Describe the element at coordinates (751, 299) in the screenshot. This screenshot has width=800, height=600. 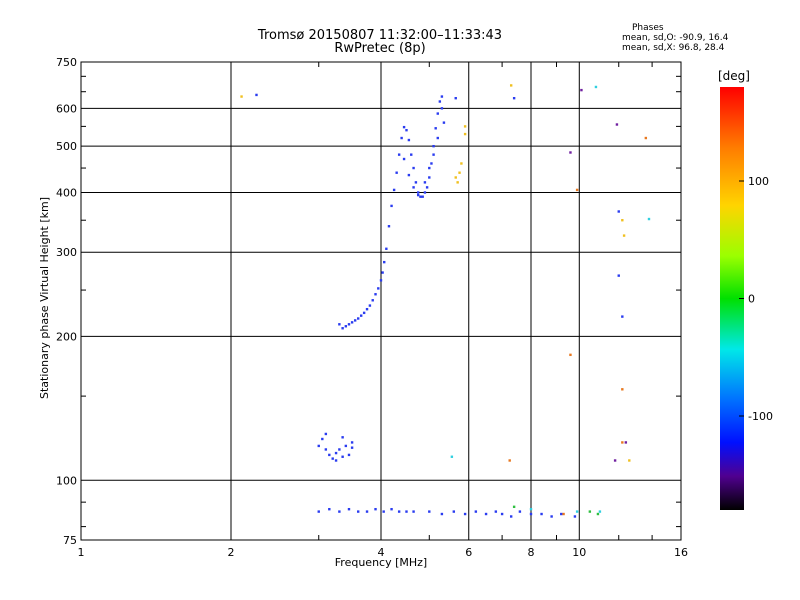
I see `colorbar-tick-label: 0` at that location.